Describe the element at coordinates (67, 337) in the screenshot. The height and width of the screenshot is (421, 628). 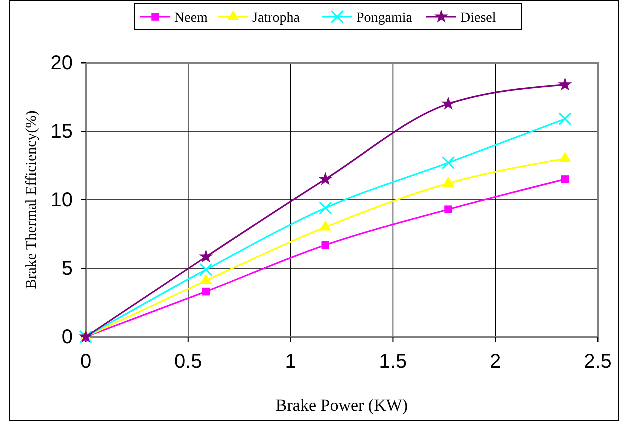
I see `y-tick-label: 0` at that location.